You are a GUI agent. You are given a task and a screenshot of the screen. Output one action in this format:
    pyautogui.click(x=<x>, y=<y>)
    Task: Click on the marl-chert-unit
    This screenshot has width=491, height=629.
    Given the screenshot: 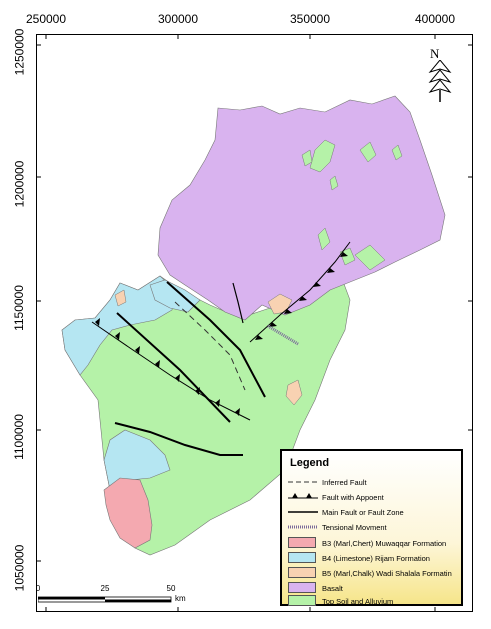 What is the action you would take?
    pyautogui.click(x=128, y=513)
    